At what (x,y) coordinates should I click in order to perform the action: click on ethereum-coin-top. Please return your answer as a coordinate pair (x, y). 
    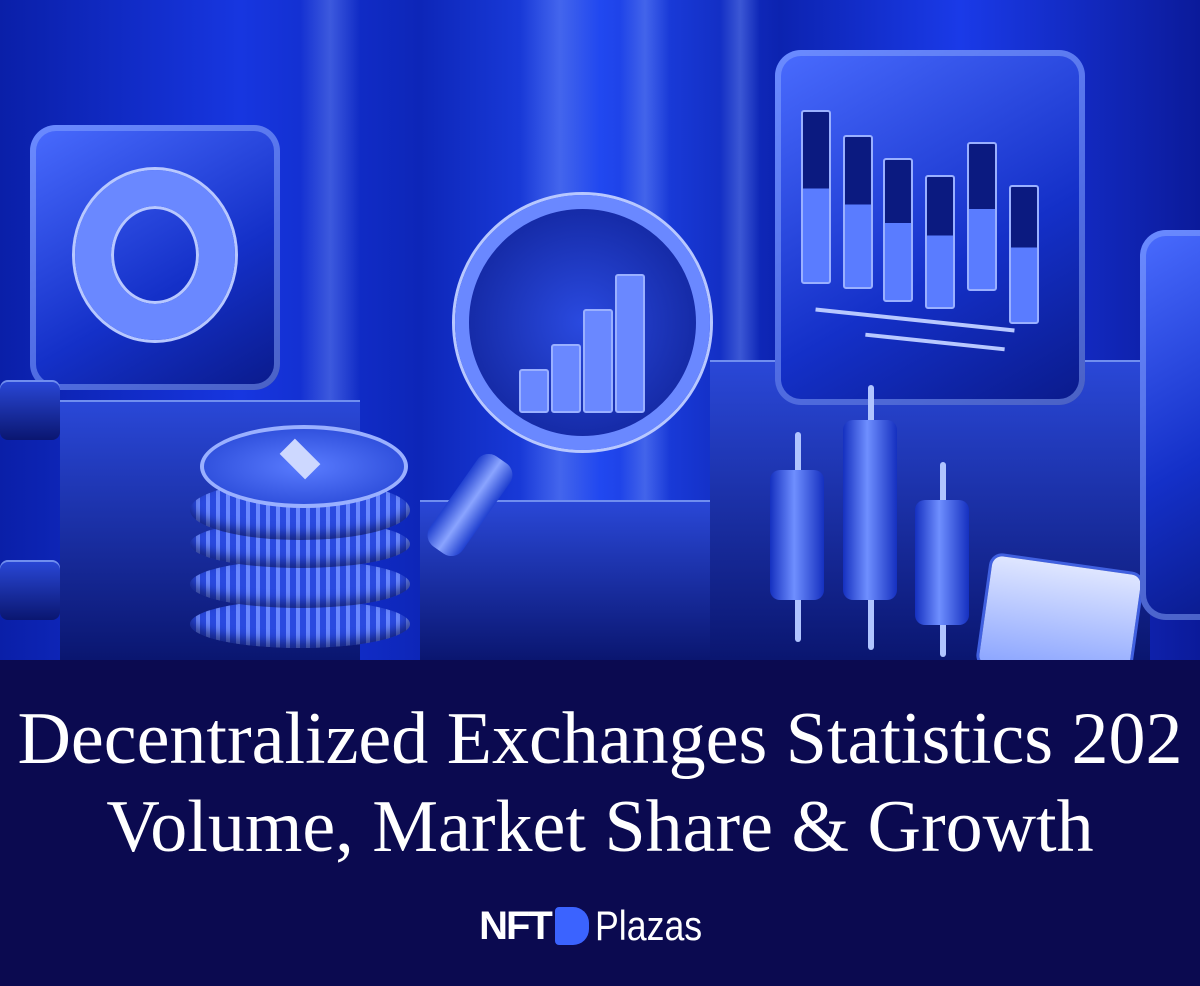
    Looking at the image, I should click on (304, 466).